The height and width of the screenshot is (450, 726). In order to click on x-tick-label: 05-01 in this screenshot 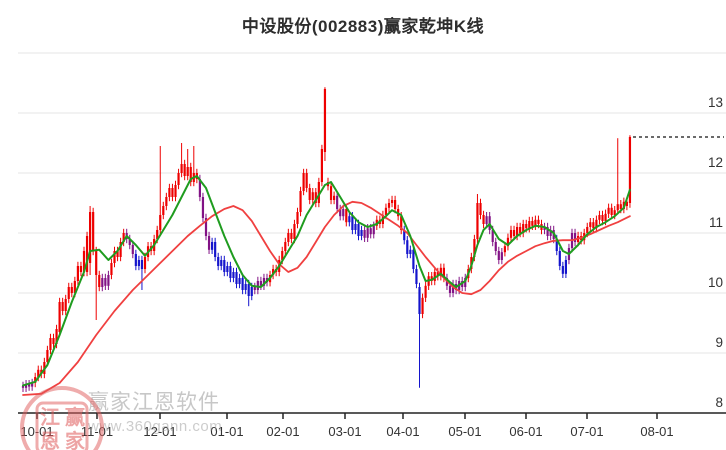, I will do `click(464, 431)`.